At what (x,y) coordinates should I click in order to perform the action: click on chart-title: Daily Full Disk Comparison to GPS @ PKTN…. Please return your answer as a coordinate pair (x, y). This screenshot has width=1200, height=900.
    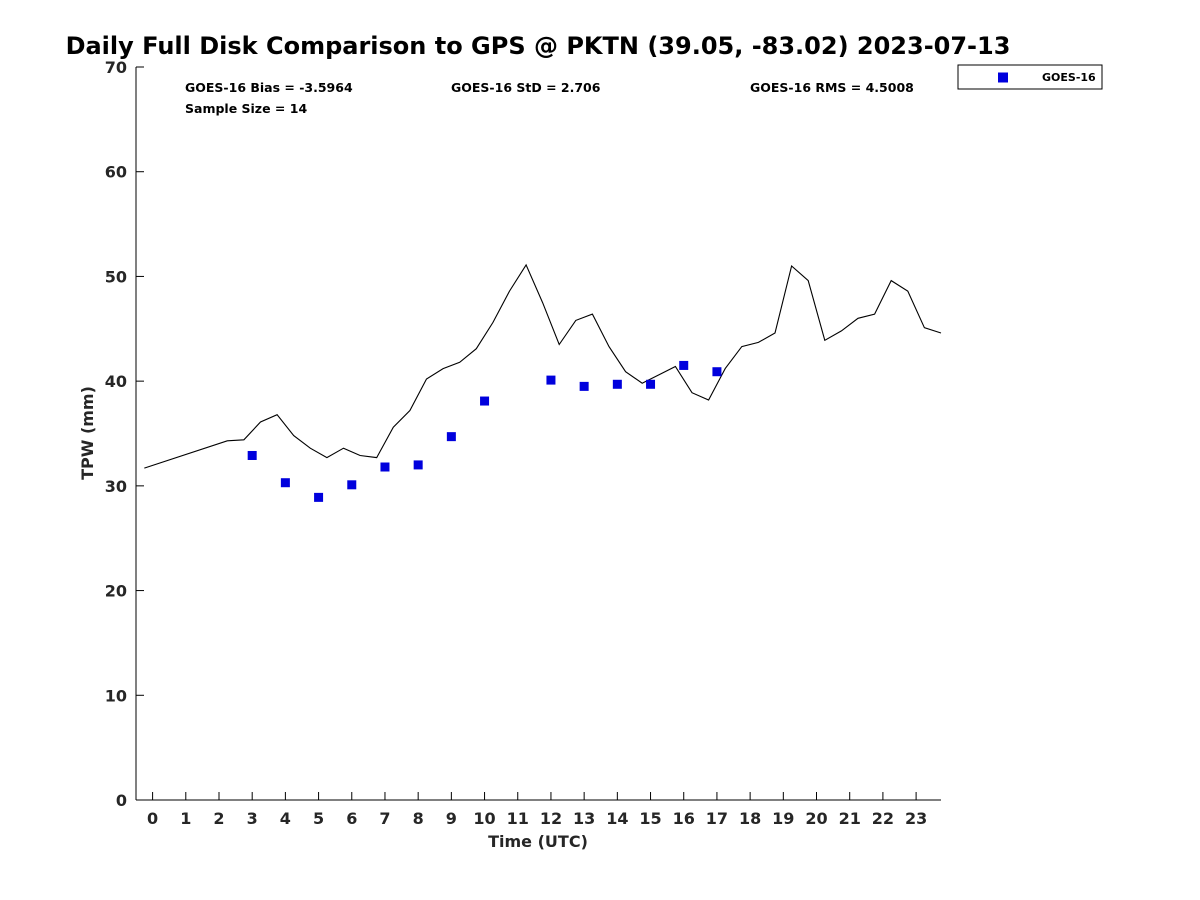
    Looking at the image, I should click on (538, 46).